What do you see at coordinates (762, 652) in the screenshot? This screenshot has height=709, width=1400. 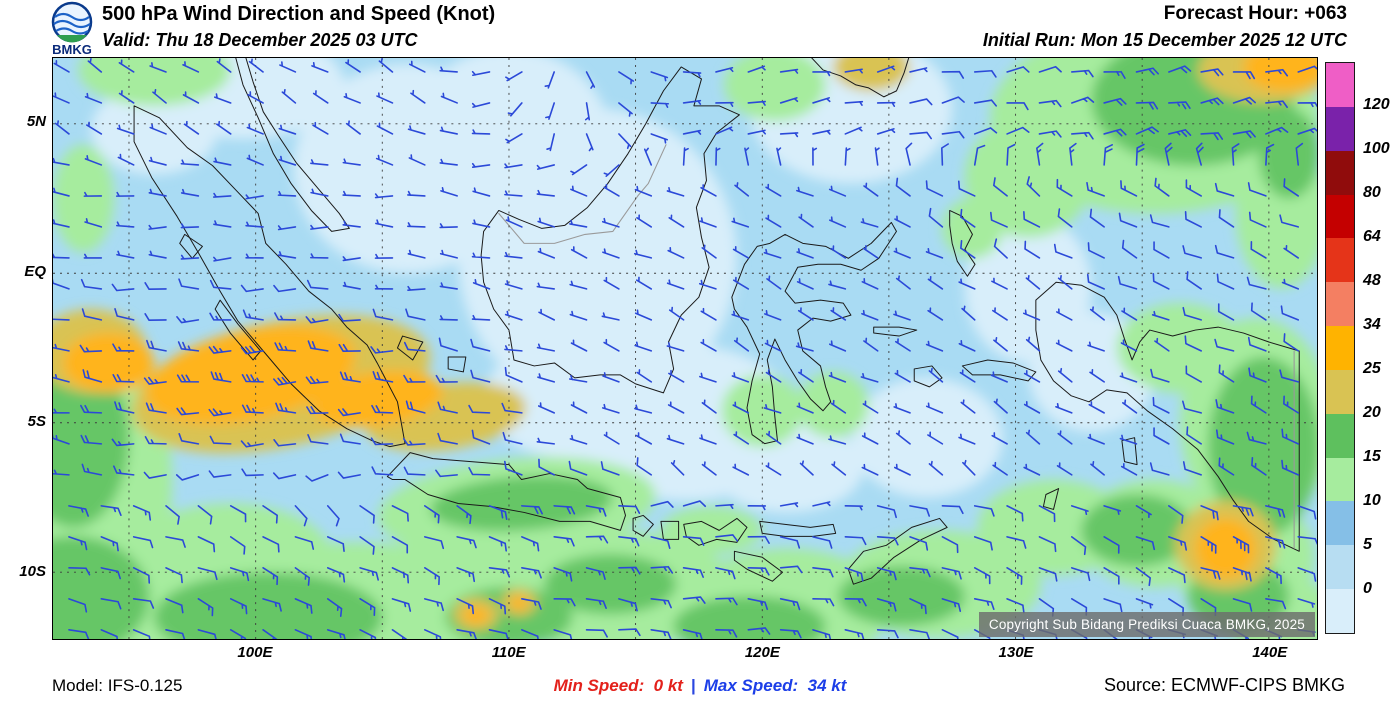 I see `lon-tick-label: 120E` at bounding box center [762, 652].